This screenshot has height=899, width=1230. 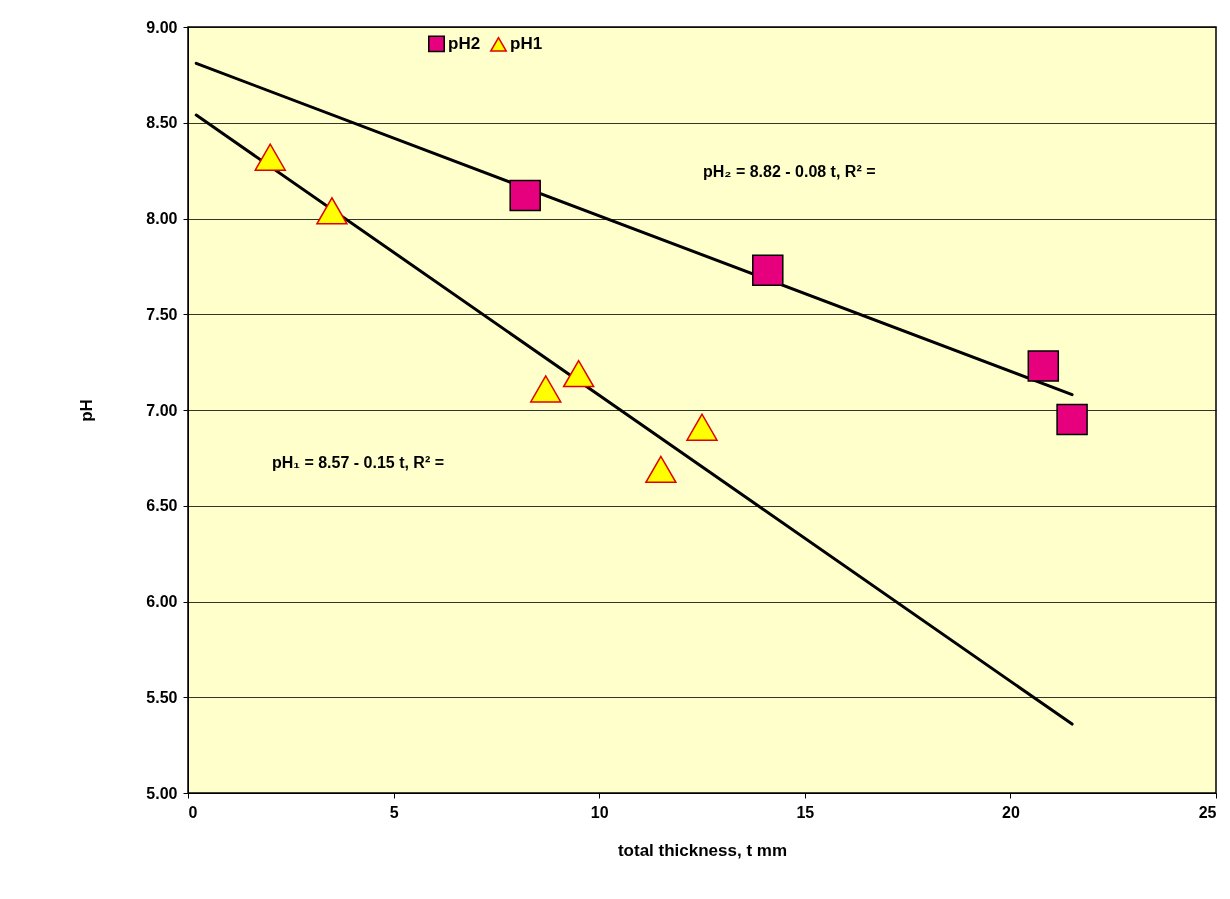 What do you see at coordinates (87, 410) in the screenshot?
I see `y-axis-title: pH` at bounding box center [87, 410].